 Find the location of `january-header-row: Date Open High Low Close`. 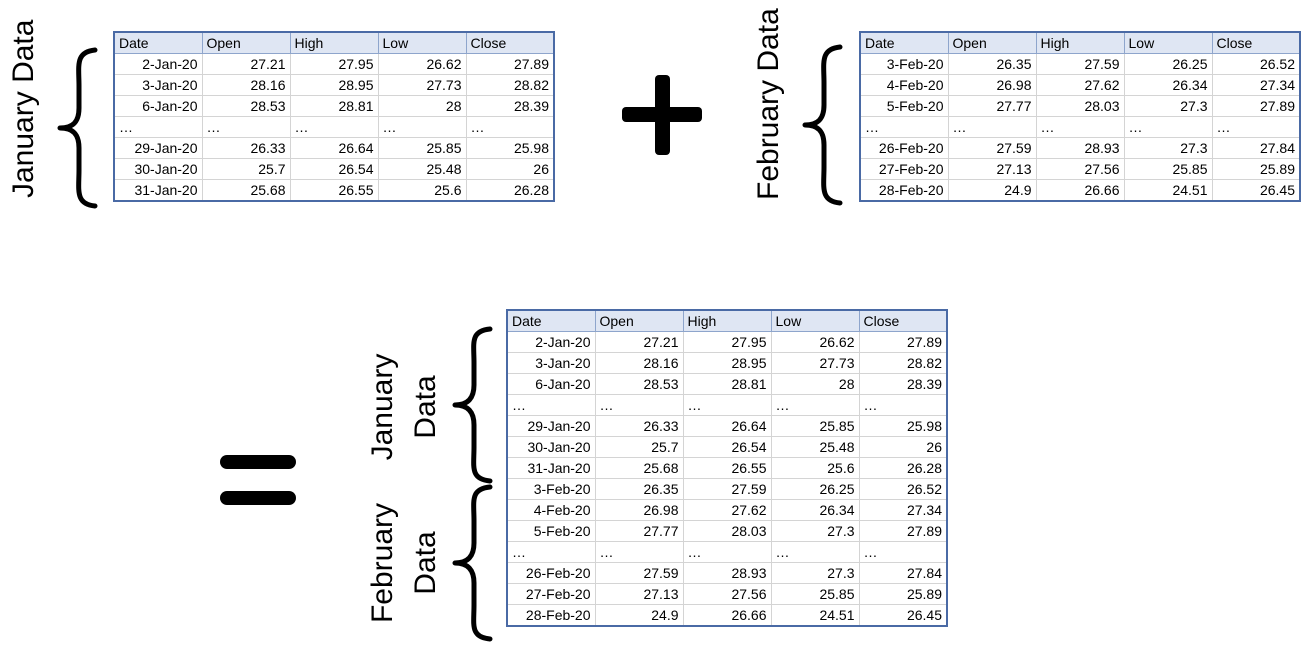

january-header-row: Date Open High Low Close is located at coordinates (334, 42).